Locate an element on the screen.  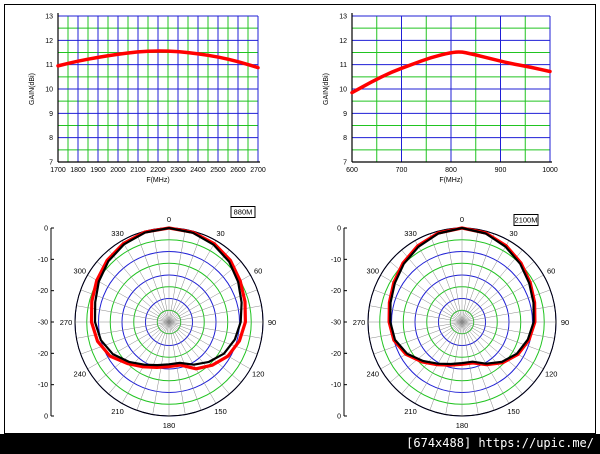
x-tick-label: 2000 is located at coordinates (118, 170).